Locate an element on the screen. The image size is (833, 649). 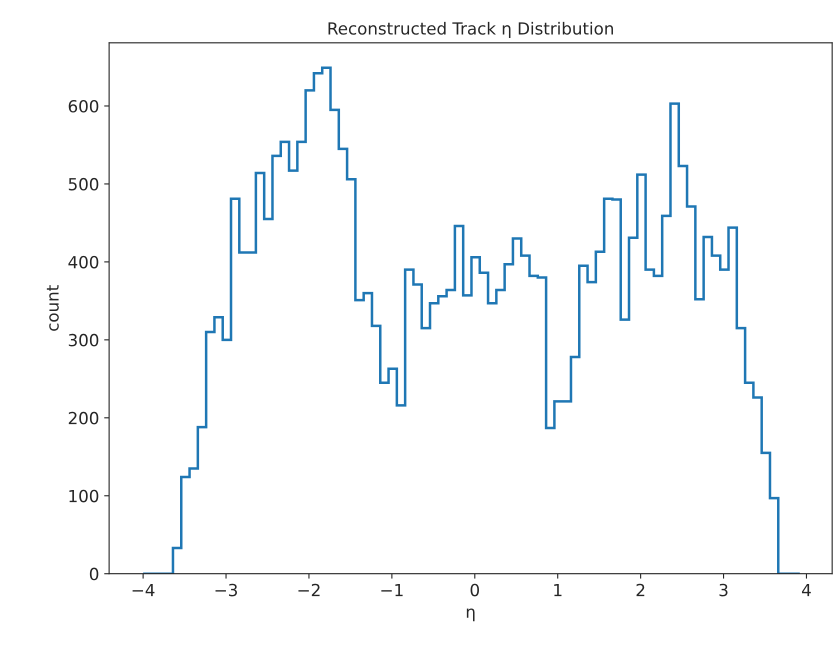
x-tick-label: −3 is located at coordinates (226, 590).